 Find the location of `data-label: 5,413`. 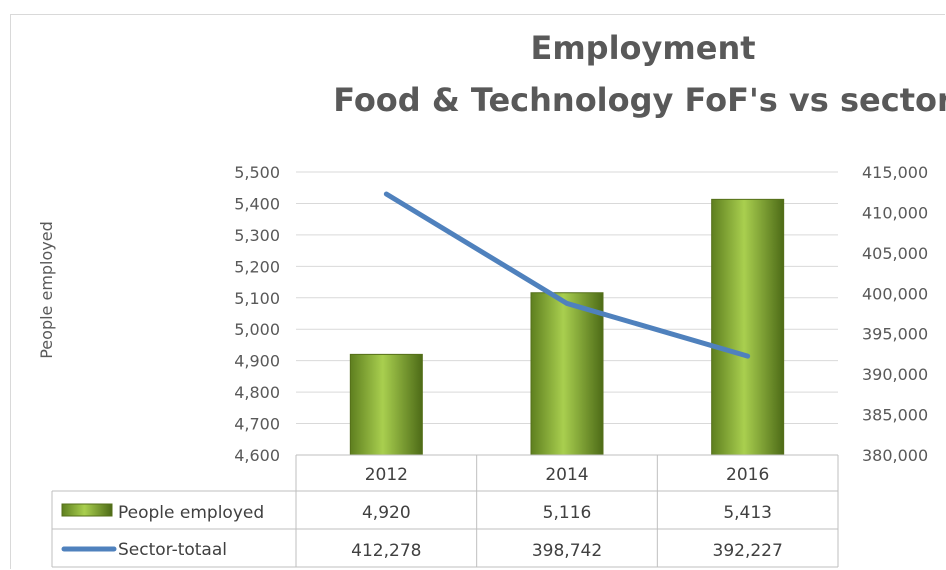

data-label: 5,413 is located at coordinates (747, 513).